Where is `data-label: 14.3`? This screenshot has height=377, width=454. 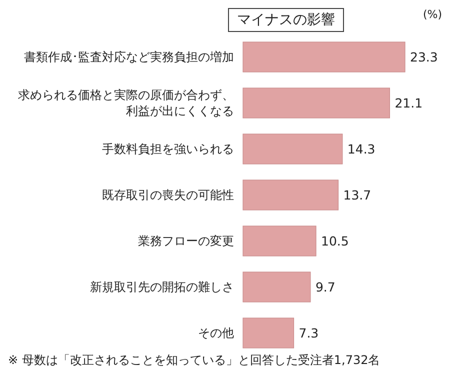 data-label: 14.3 is located at coordinates (361, 149).